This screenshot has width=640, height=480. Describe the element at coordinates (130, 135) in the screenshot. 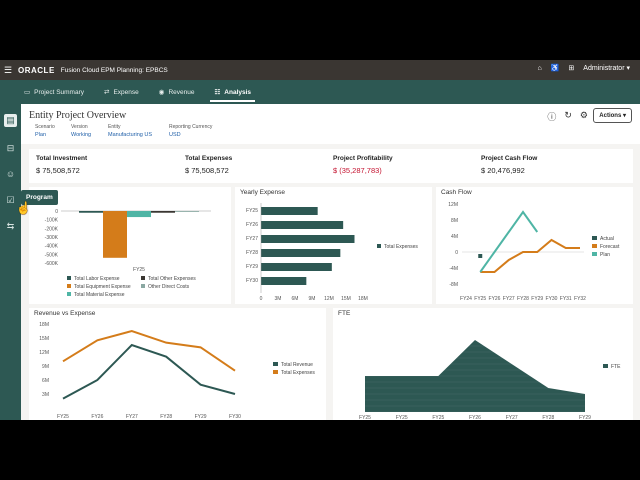

I see `pov-value: Manufacturing US` at that location.